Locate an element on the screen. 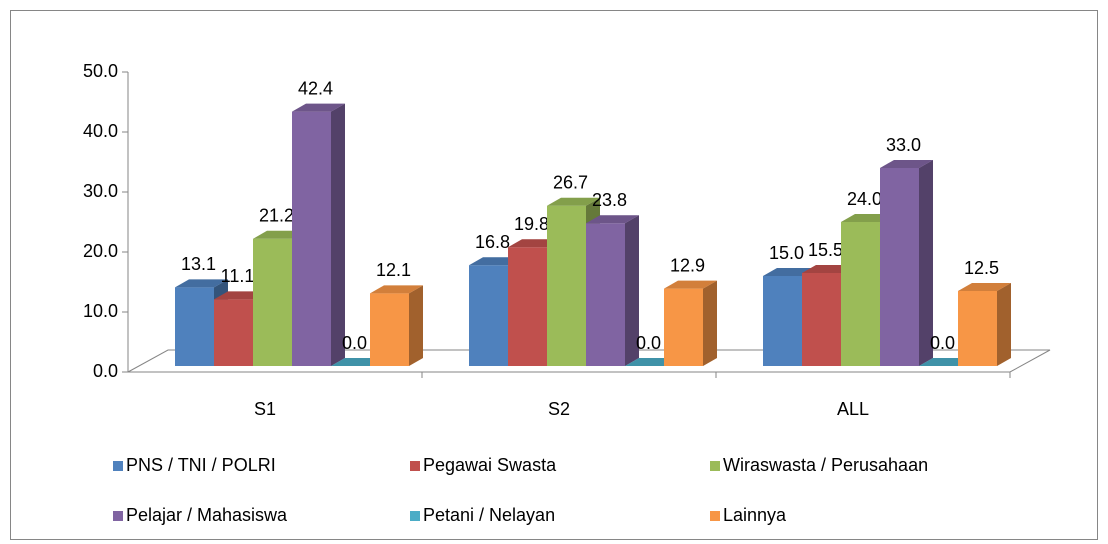  y-tick-label: 20.0 is located at coordinates (100, 251).